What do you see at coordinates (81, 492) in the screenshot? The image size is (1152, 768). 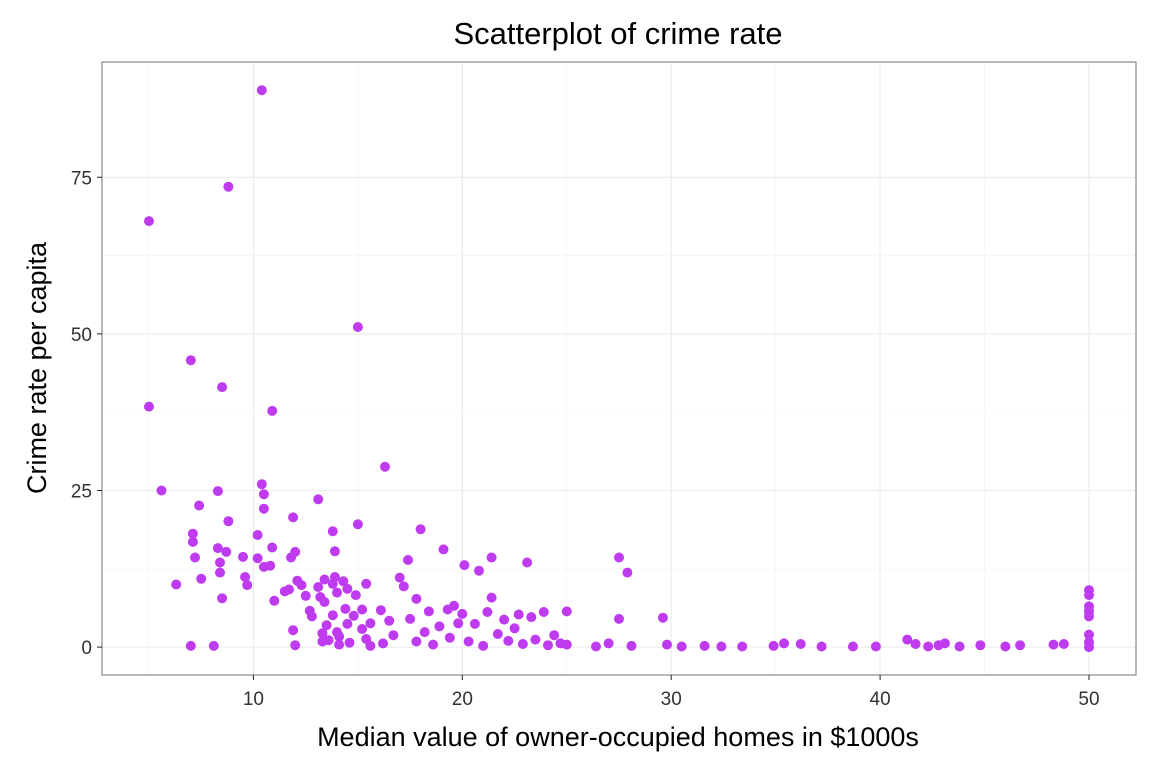 I see `y-tick-label: 25` at bounding box center [81, 492].